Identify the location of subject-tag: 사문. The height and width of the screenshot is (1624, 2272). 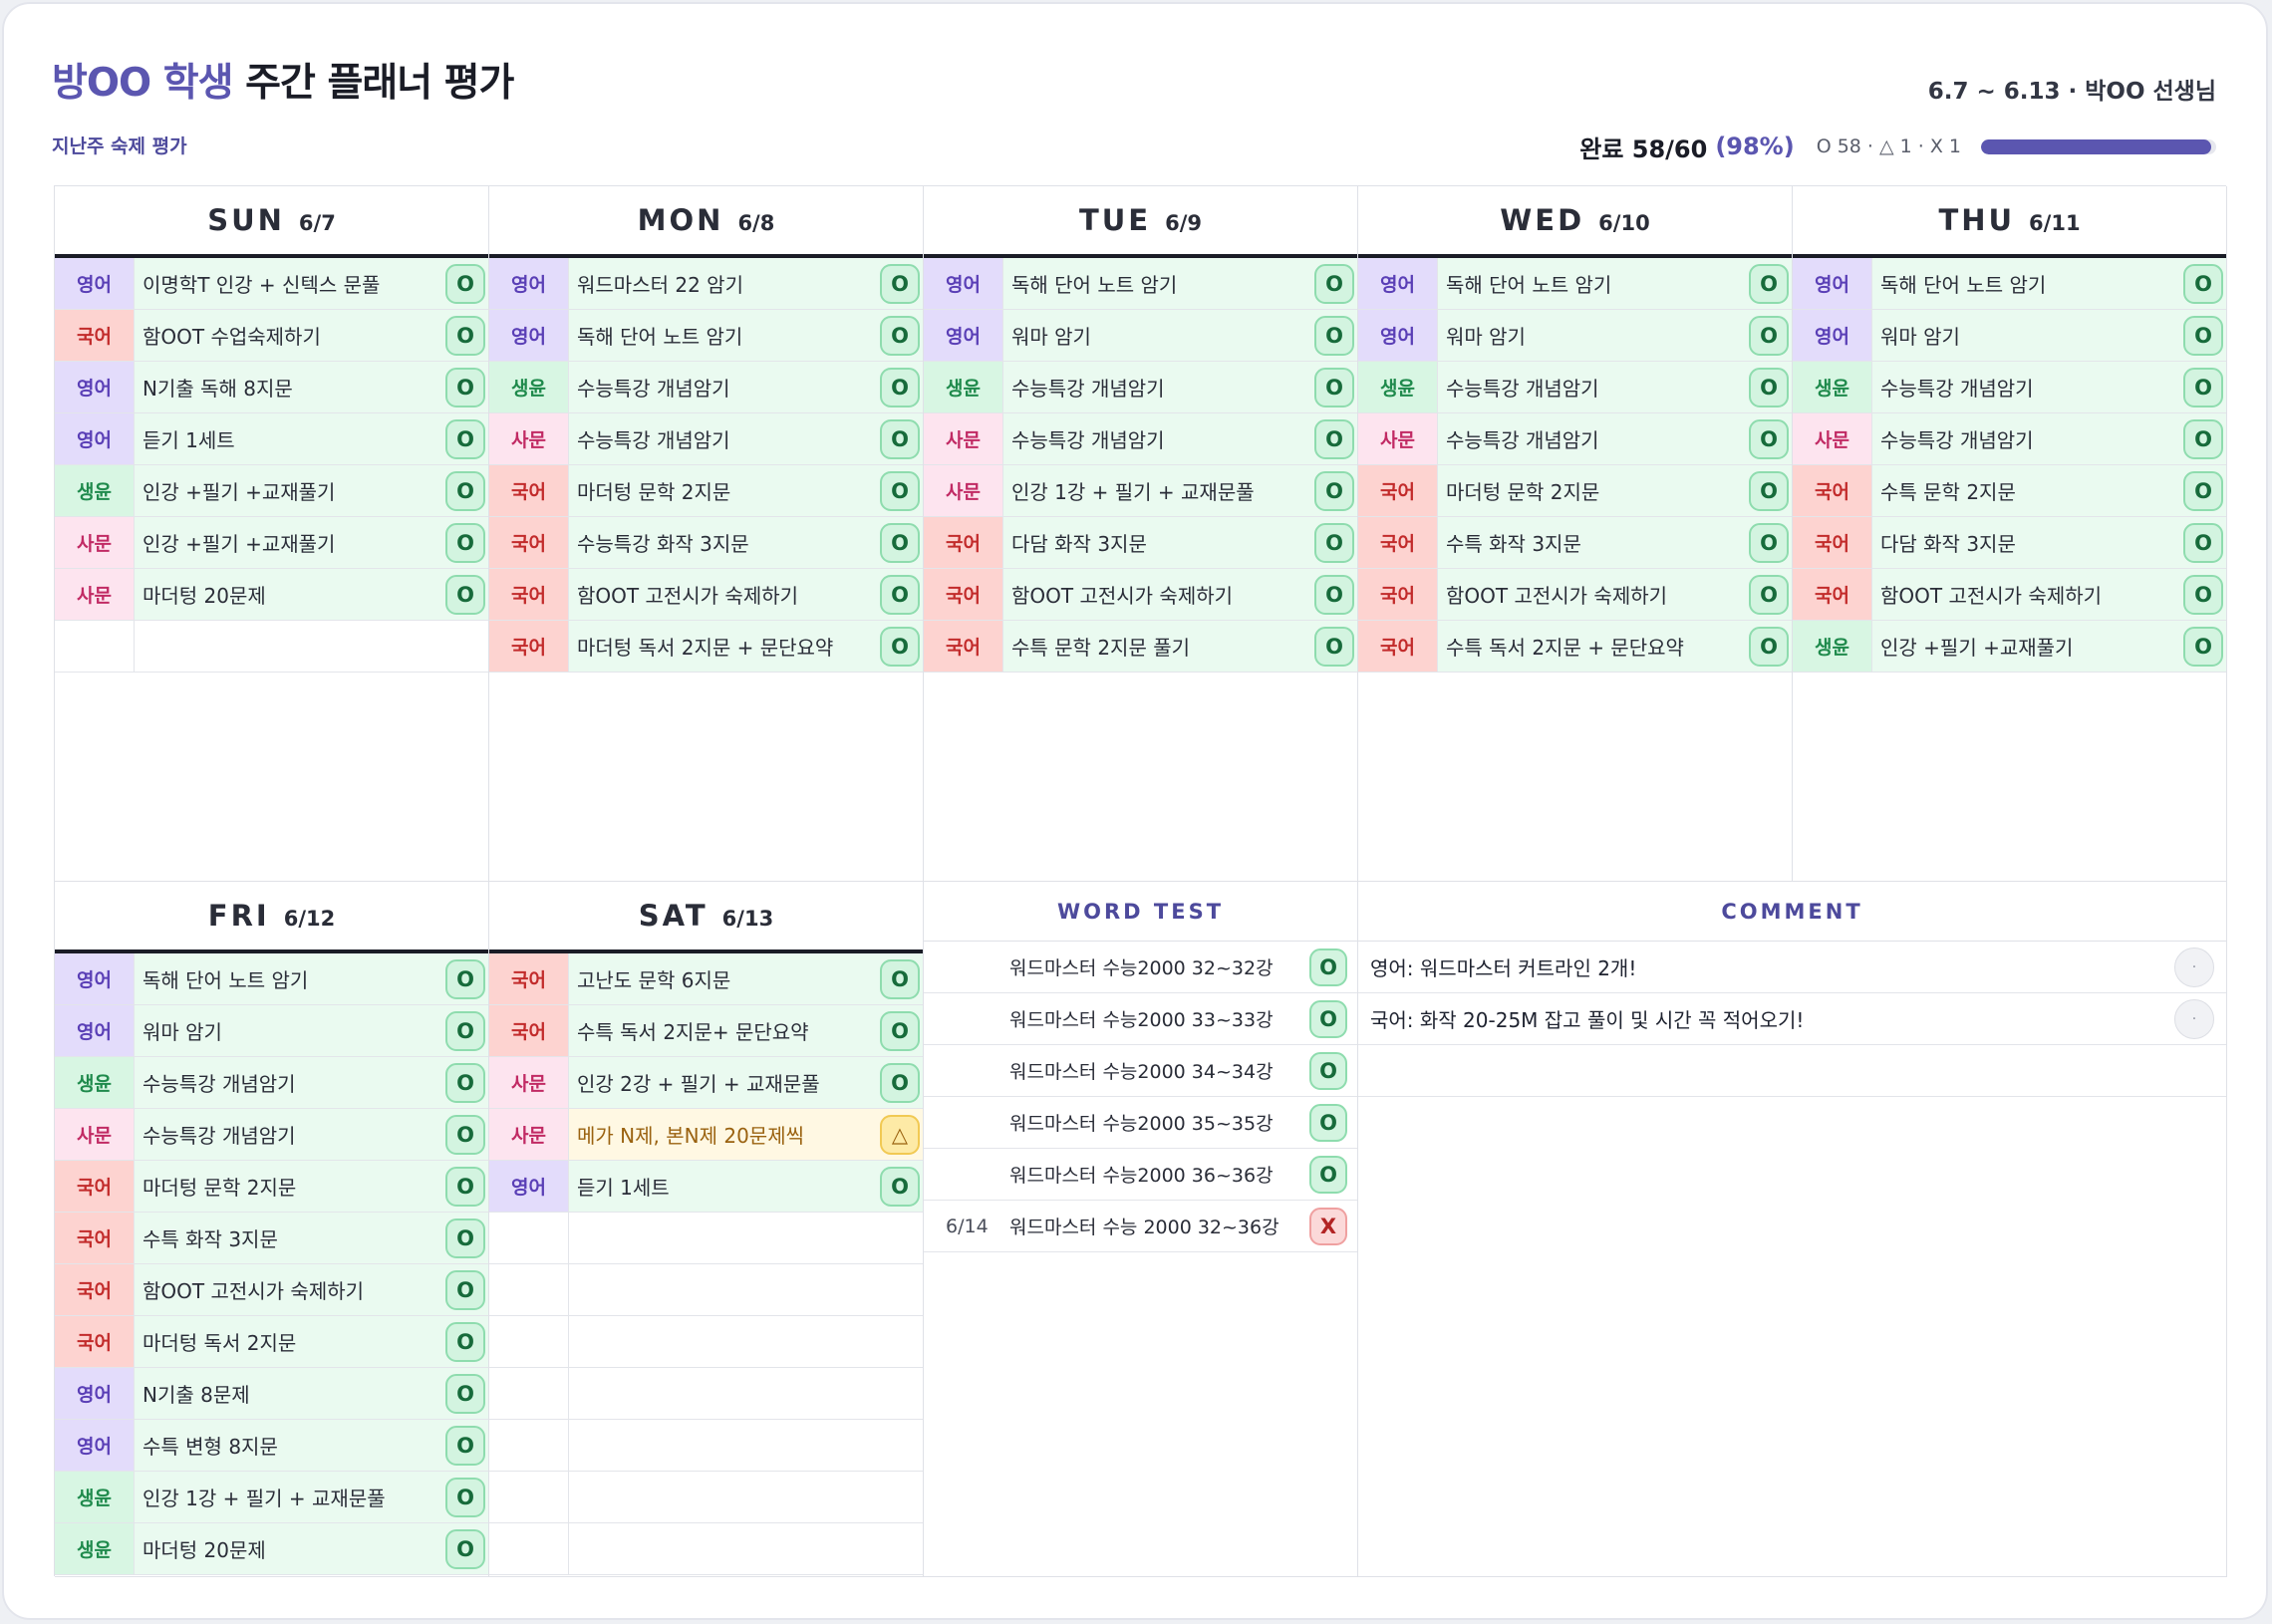
(95, 543).